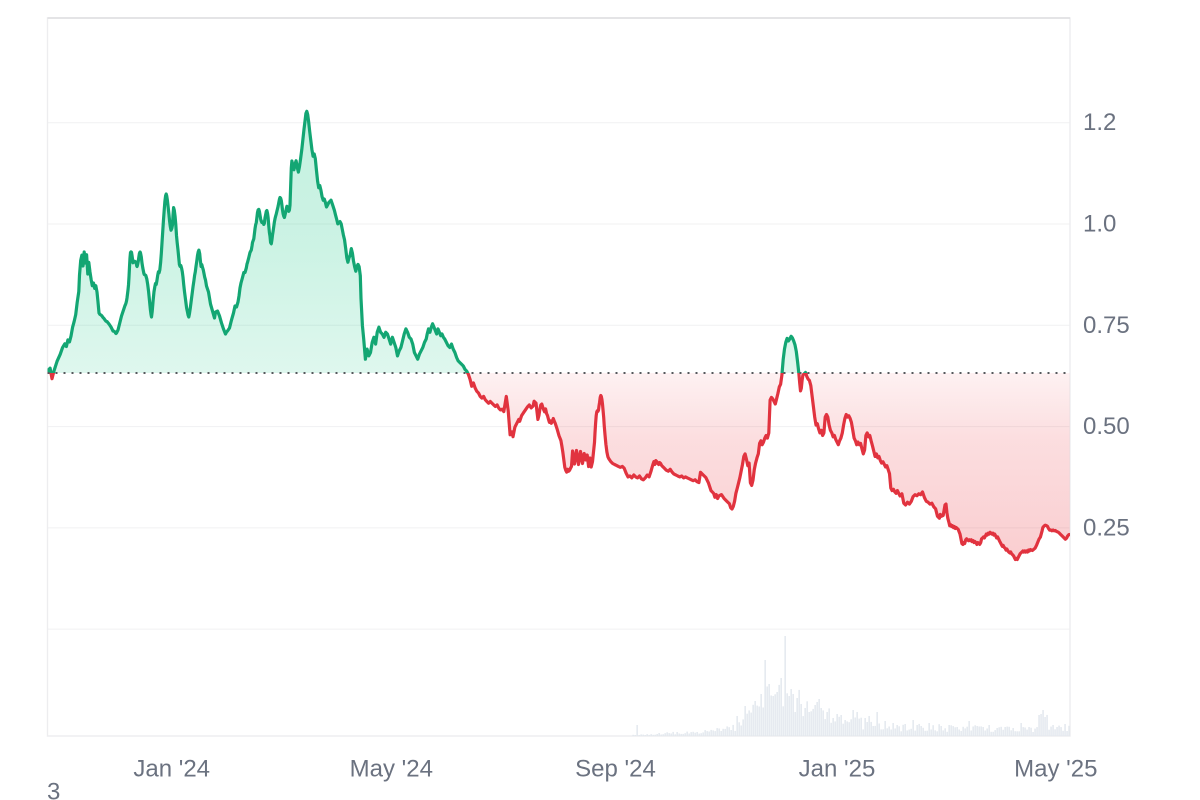 This screenshot has width=1200, height=800. Describe the element at coordinates (615, 769) in the screenshot. I see `svg-text: Sep '24` at that location.